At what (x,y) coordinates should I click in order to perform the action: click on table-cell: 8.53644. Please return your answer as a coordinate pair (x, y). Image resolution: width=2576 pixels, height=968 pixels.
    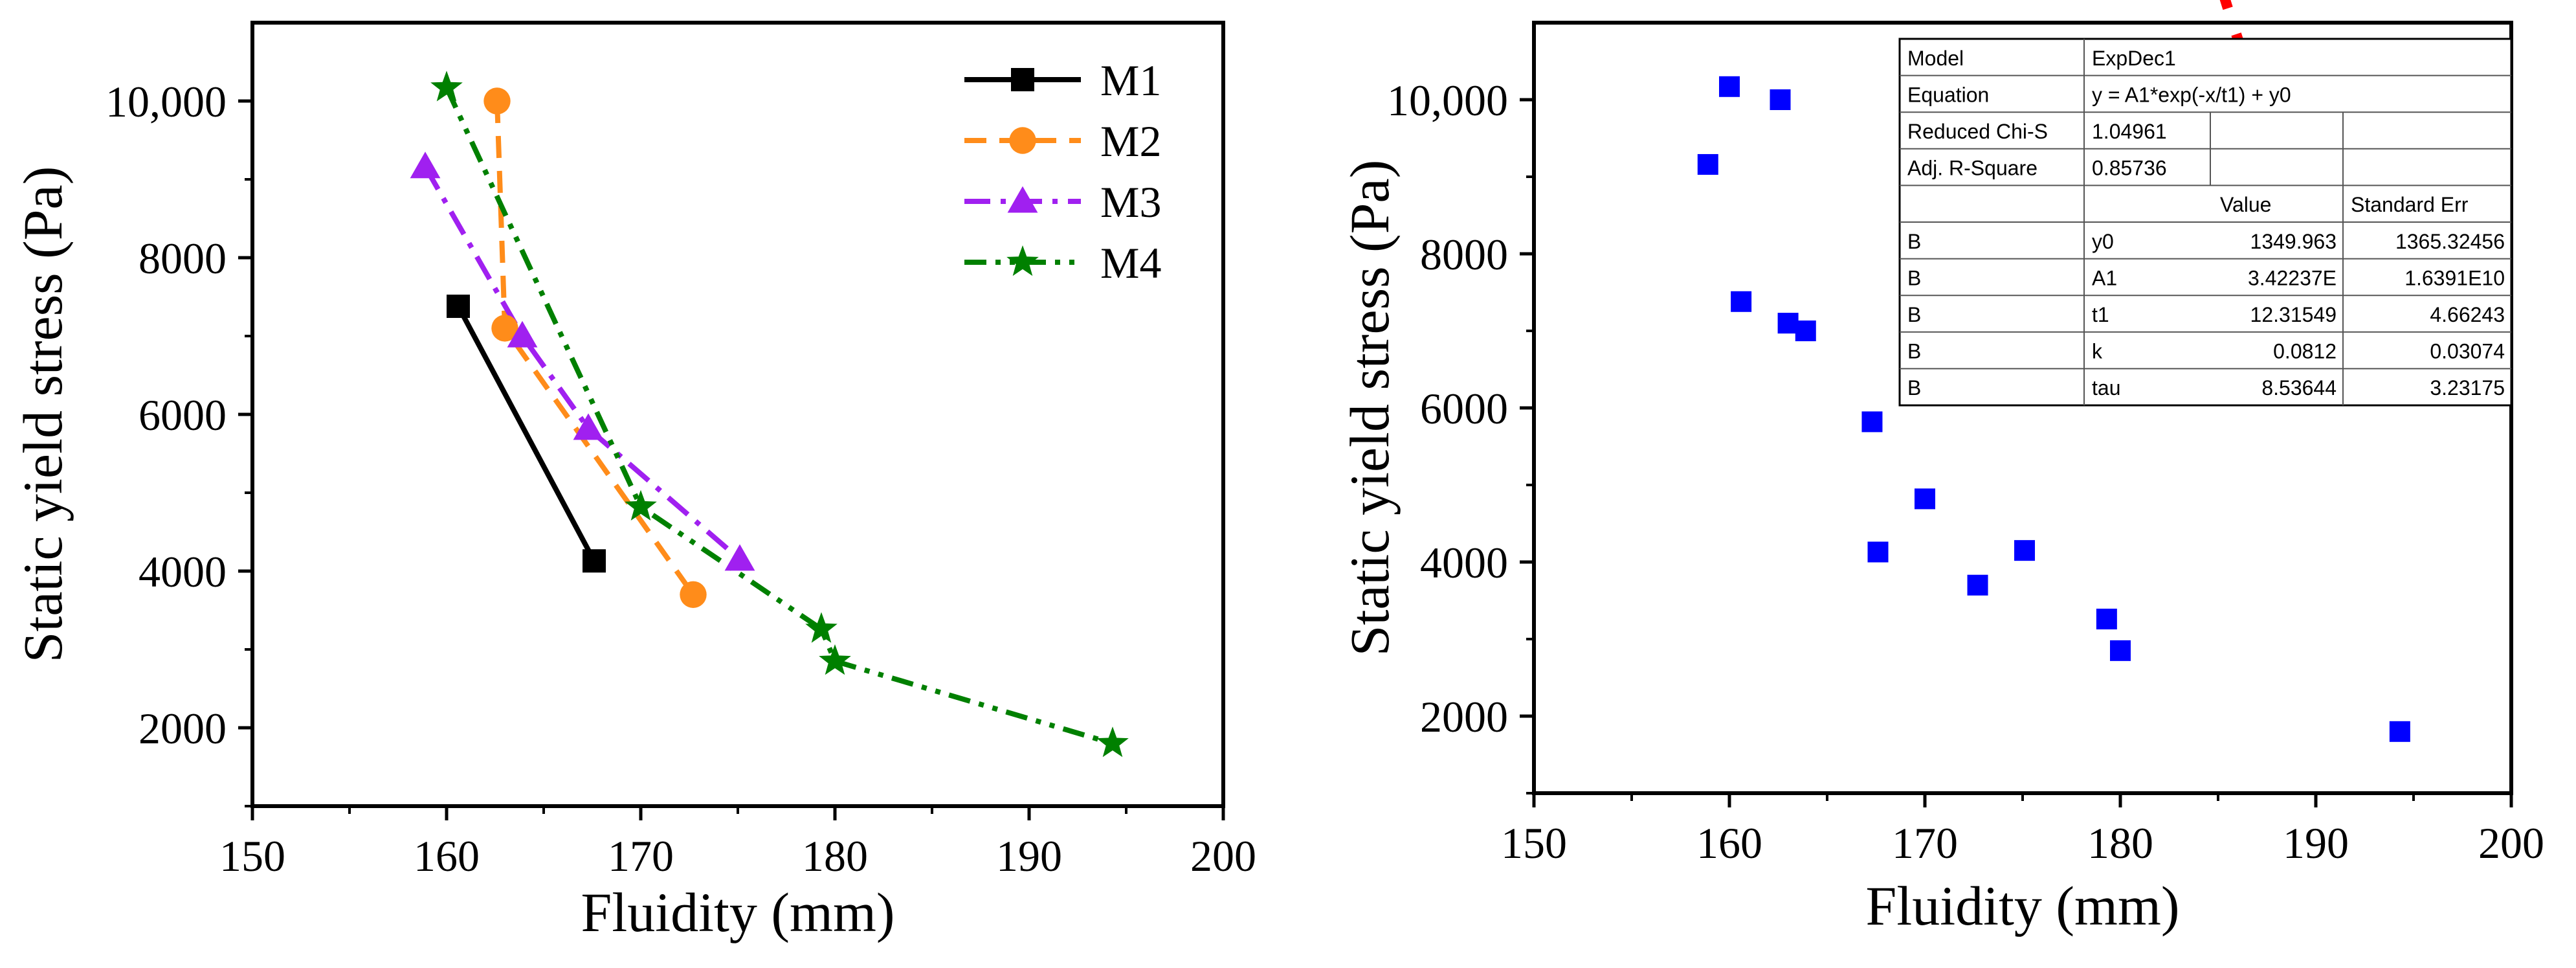
    Looking at the image, I should click on (2299, 388).